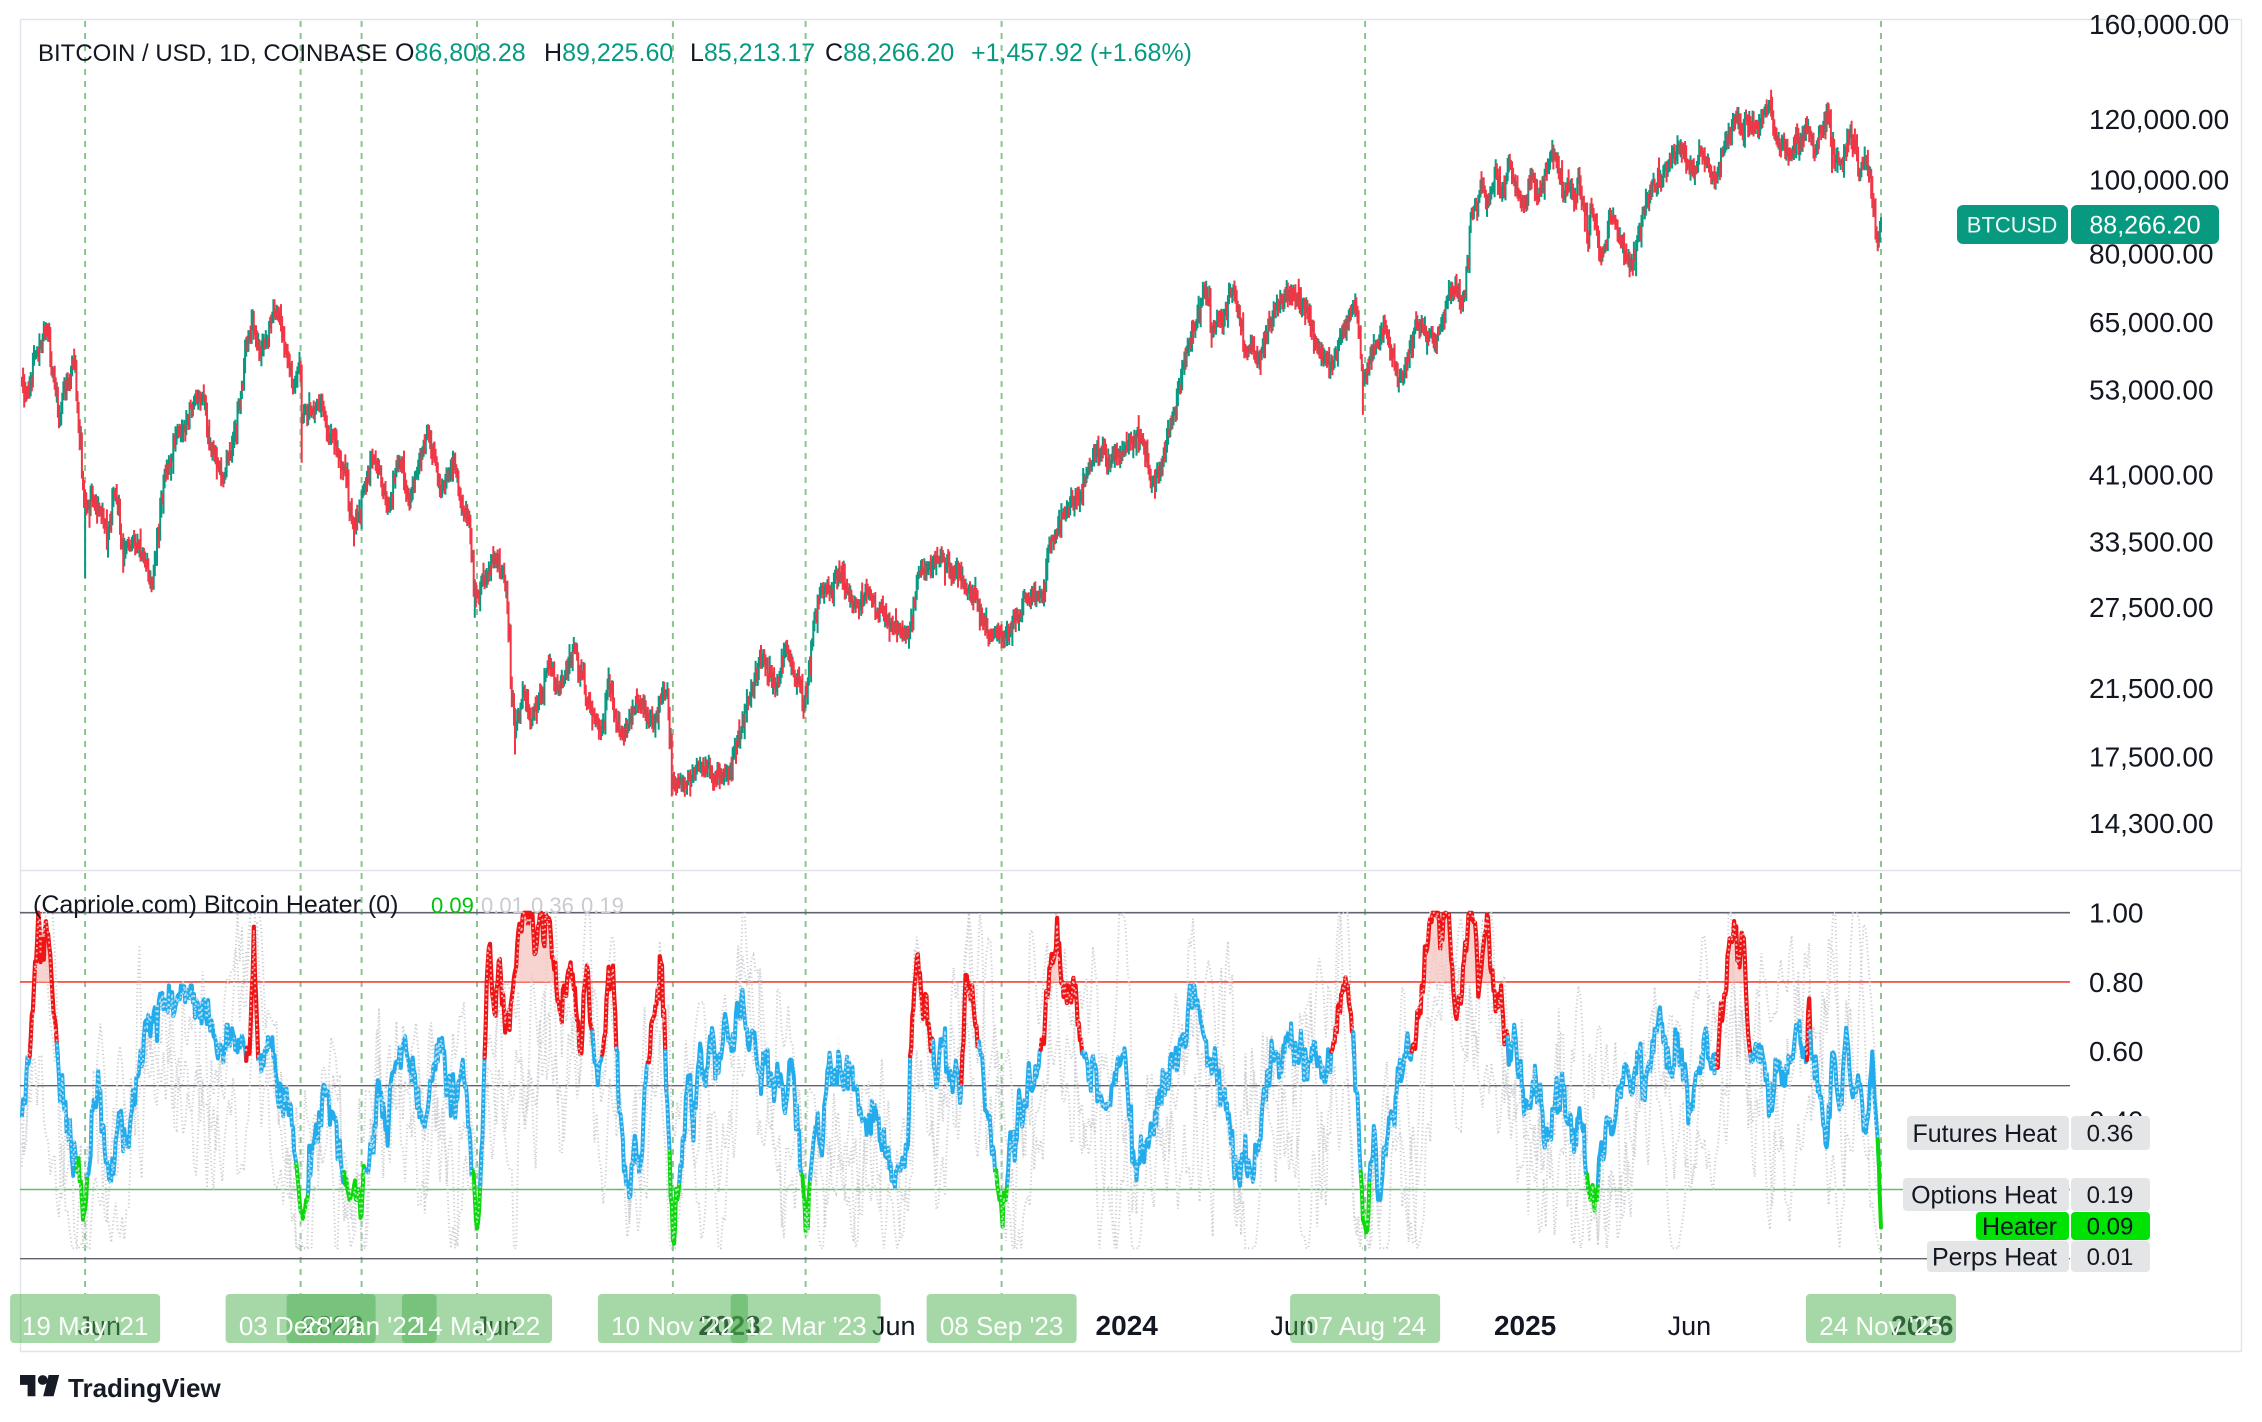  What do you see at coordinates (2159, 24) in the screenshot?
I see `svg-text: 160,000.00` at bounding box center [2159, 24].